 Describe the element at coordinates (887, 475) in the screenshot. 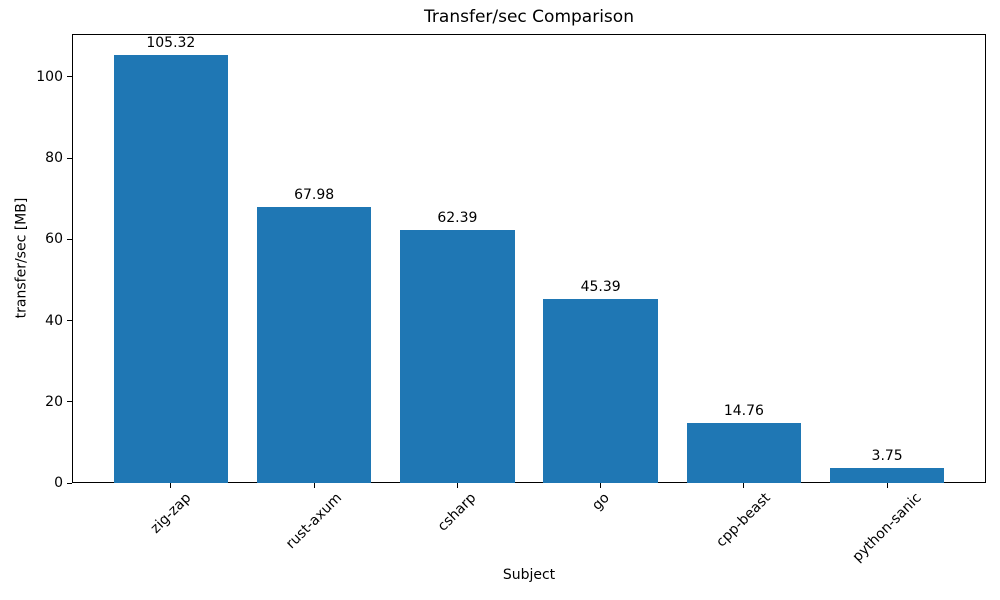

I see `bar-python-sanic` at that location.